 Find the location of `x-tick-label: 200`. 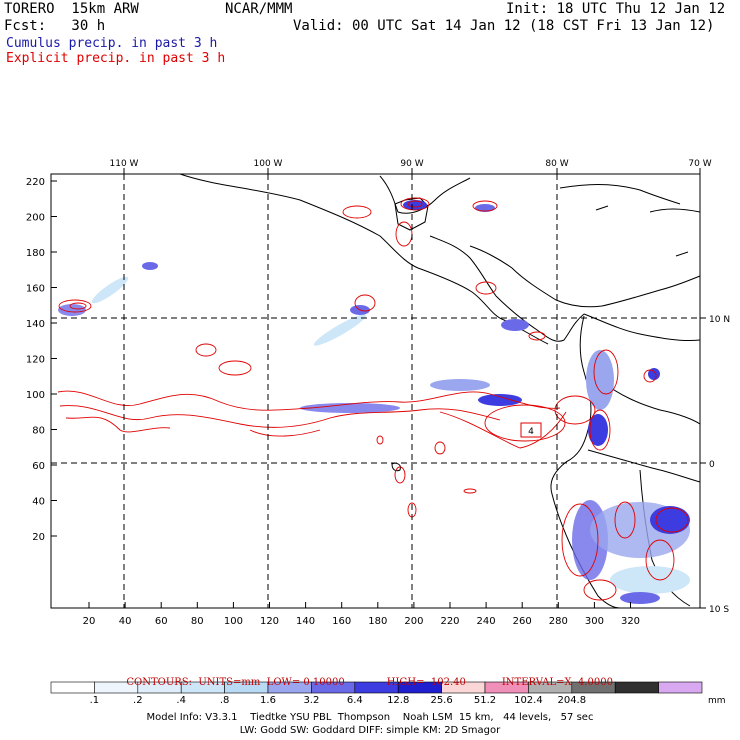

x-tick-label: 200 is located at coordinates (413, 621).